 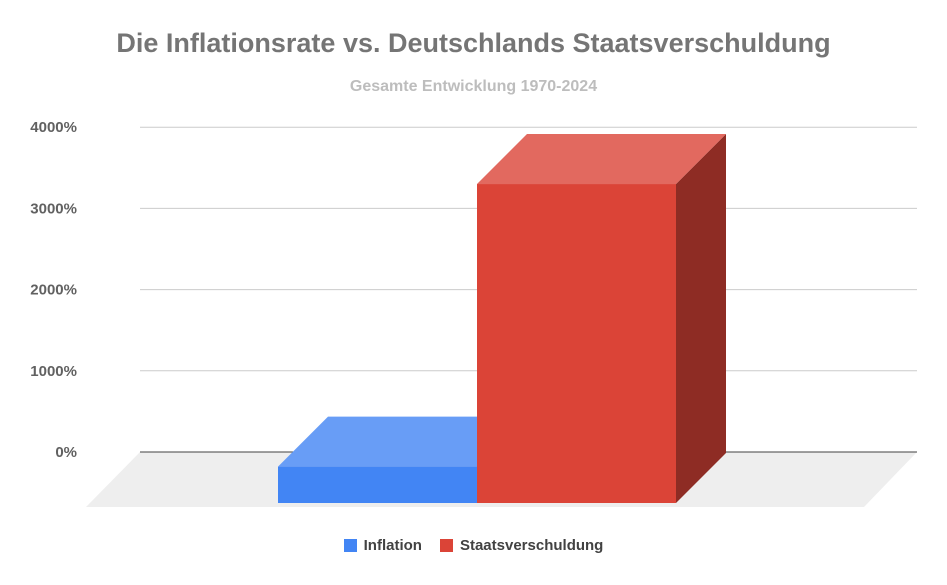 I want to click on bar-staatsverschuldung-front, so click(x=576, y=344).